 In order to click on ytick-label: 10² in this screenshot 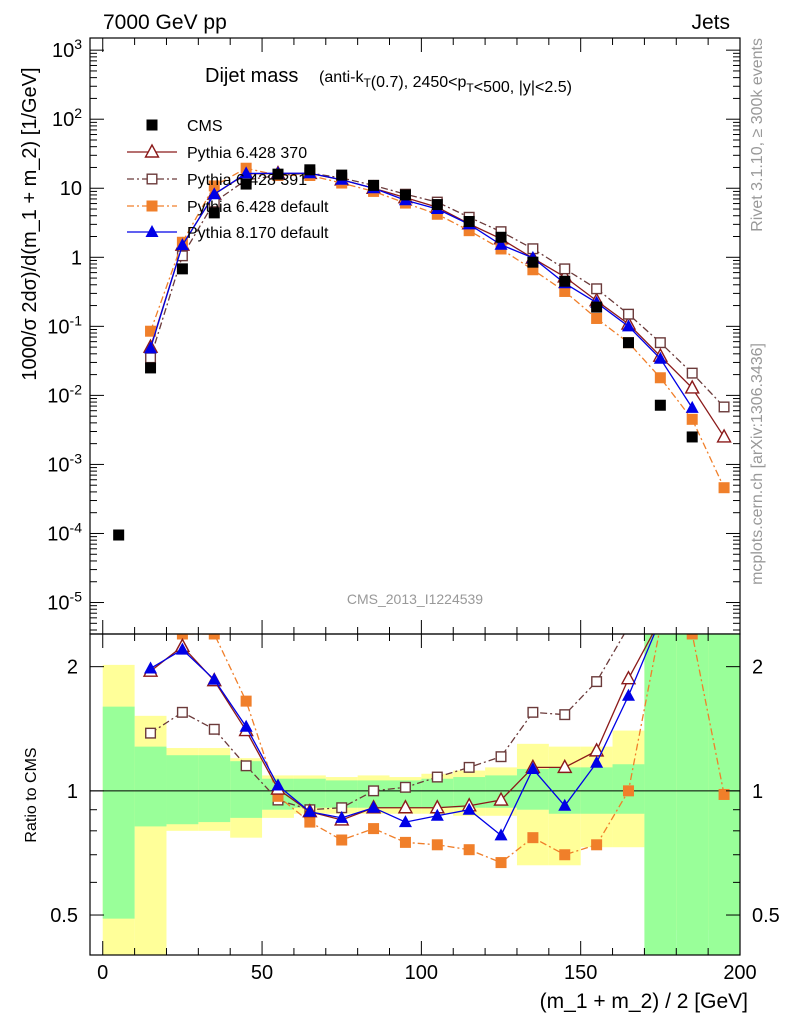, I will do `click(67, 118)`.